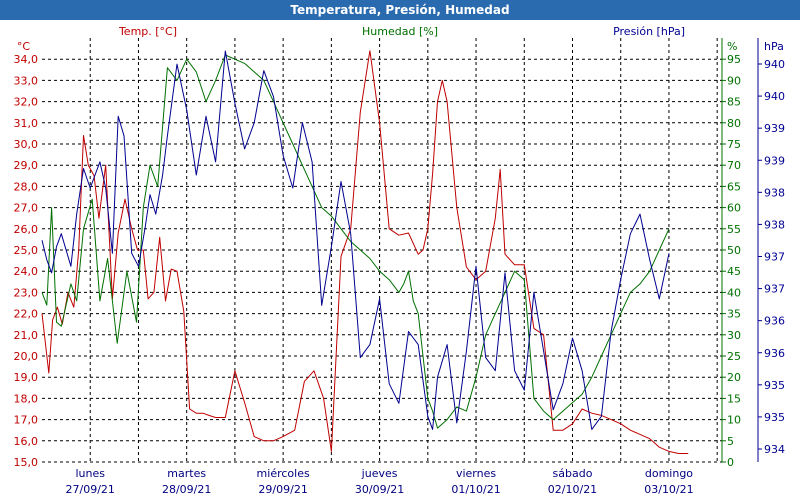 This screenshot has height=500, width=800. I want to click on temperature-tick-label: 27,0, so click(26, 208).